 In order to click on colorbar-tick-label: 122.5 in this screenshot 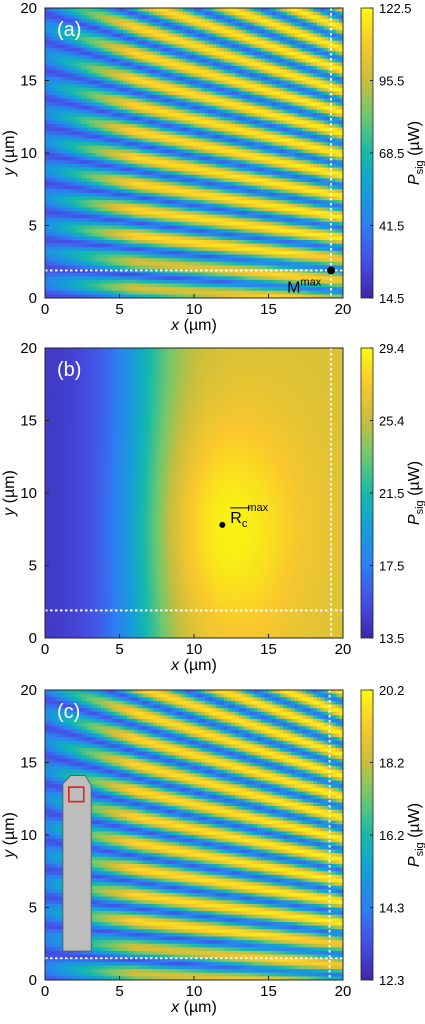, I will do `click(395, 8)`.